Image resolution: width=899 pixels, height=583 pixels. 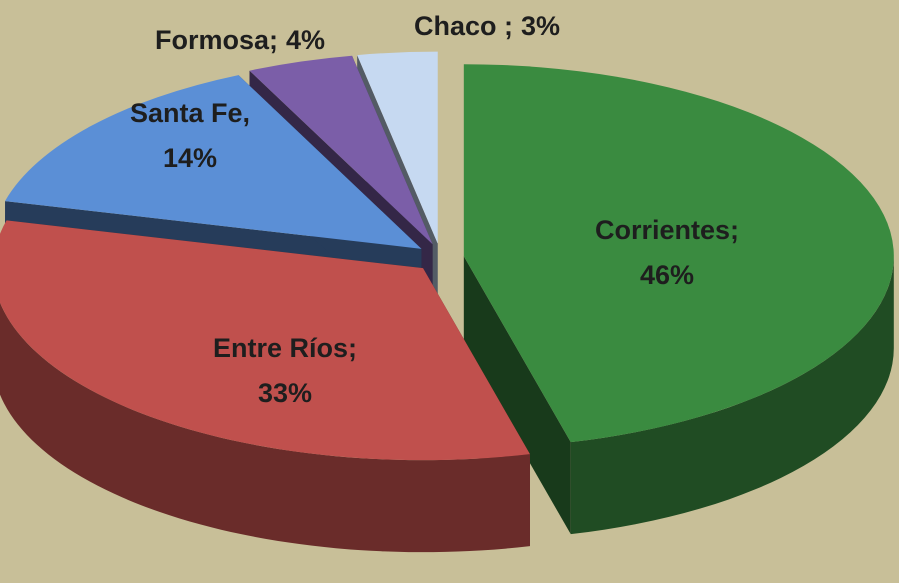 What do you see at coordinates (216, 40) in the screenshot?
I see `slice-name: Formosa;` at bounding box center [216, 40].